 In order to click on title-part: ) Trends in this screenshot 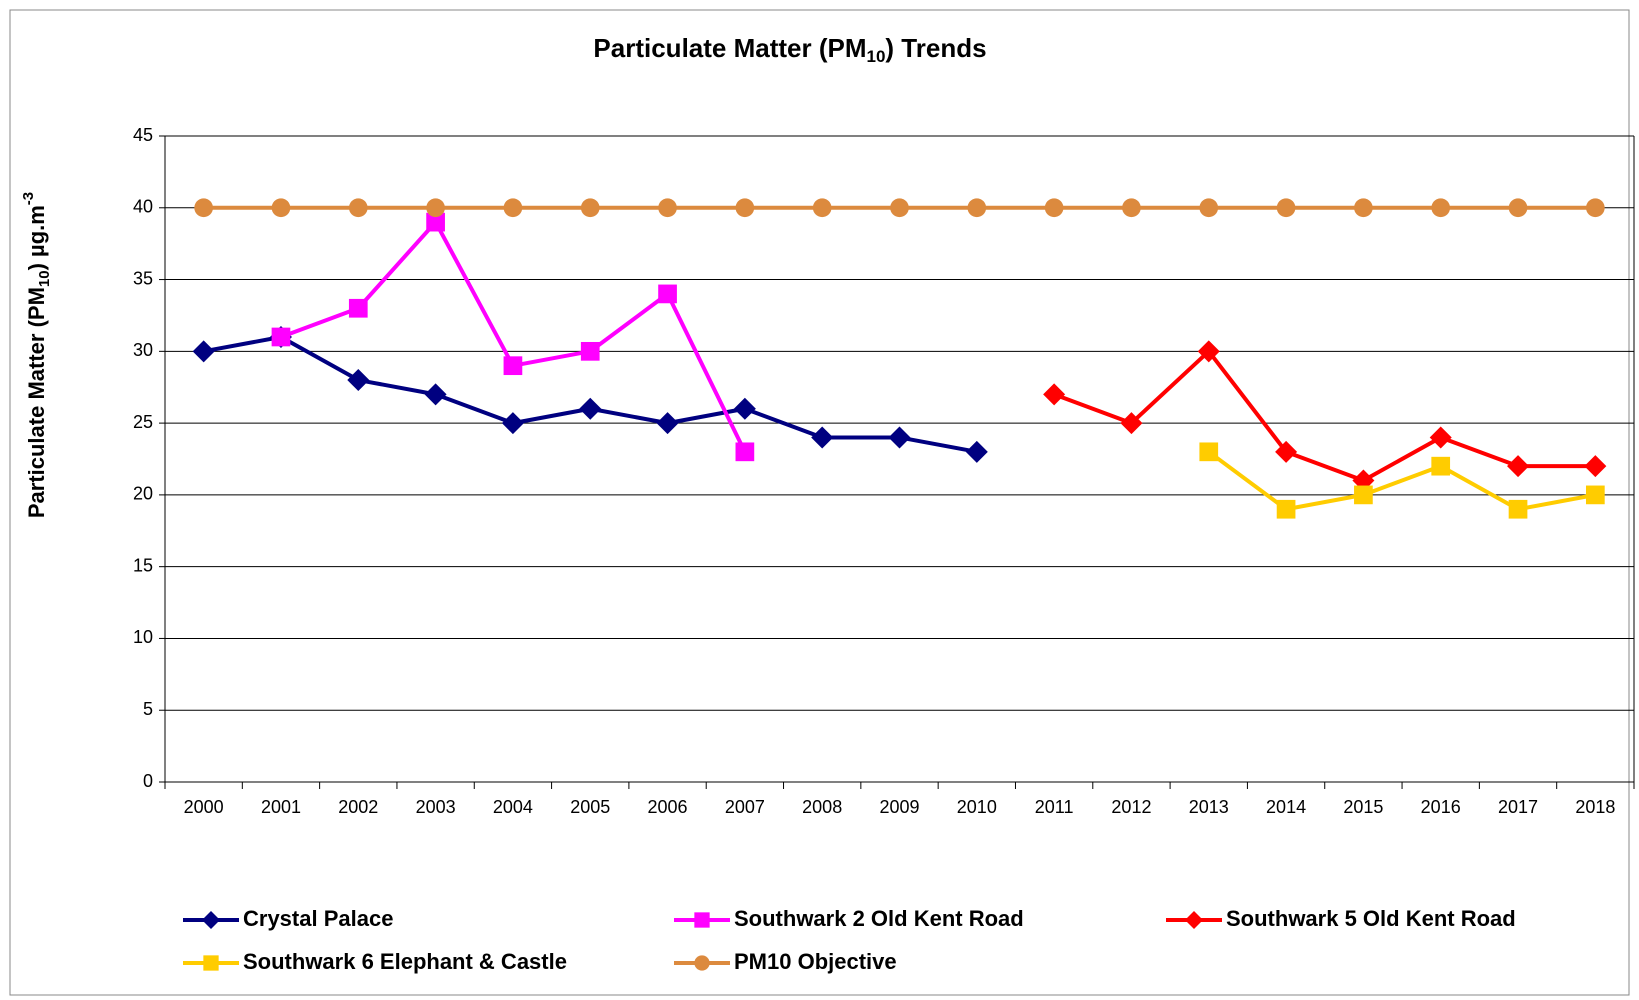, I will do `click(935, 48)`.